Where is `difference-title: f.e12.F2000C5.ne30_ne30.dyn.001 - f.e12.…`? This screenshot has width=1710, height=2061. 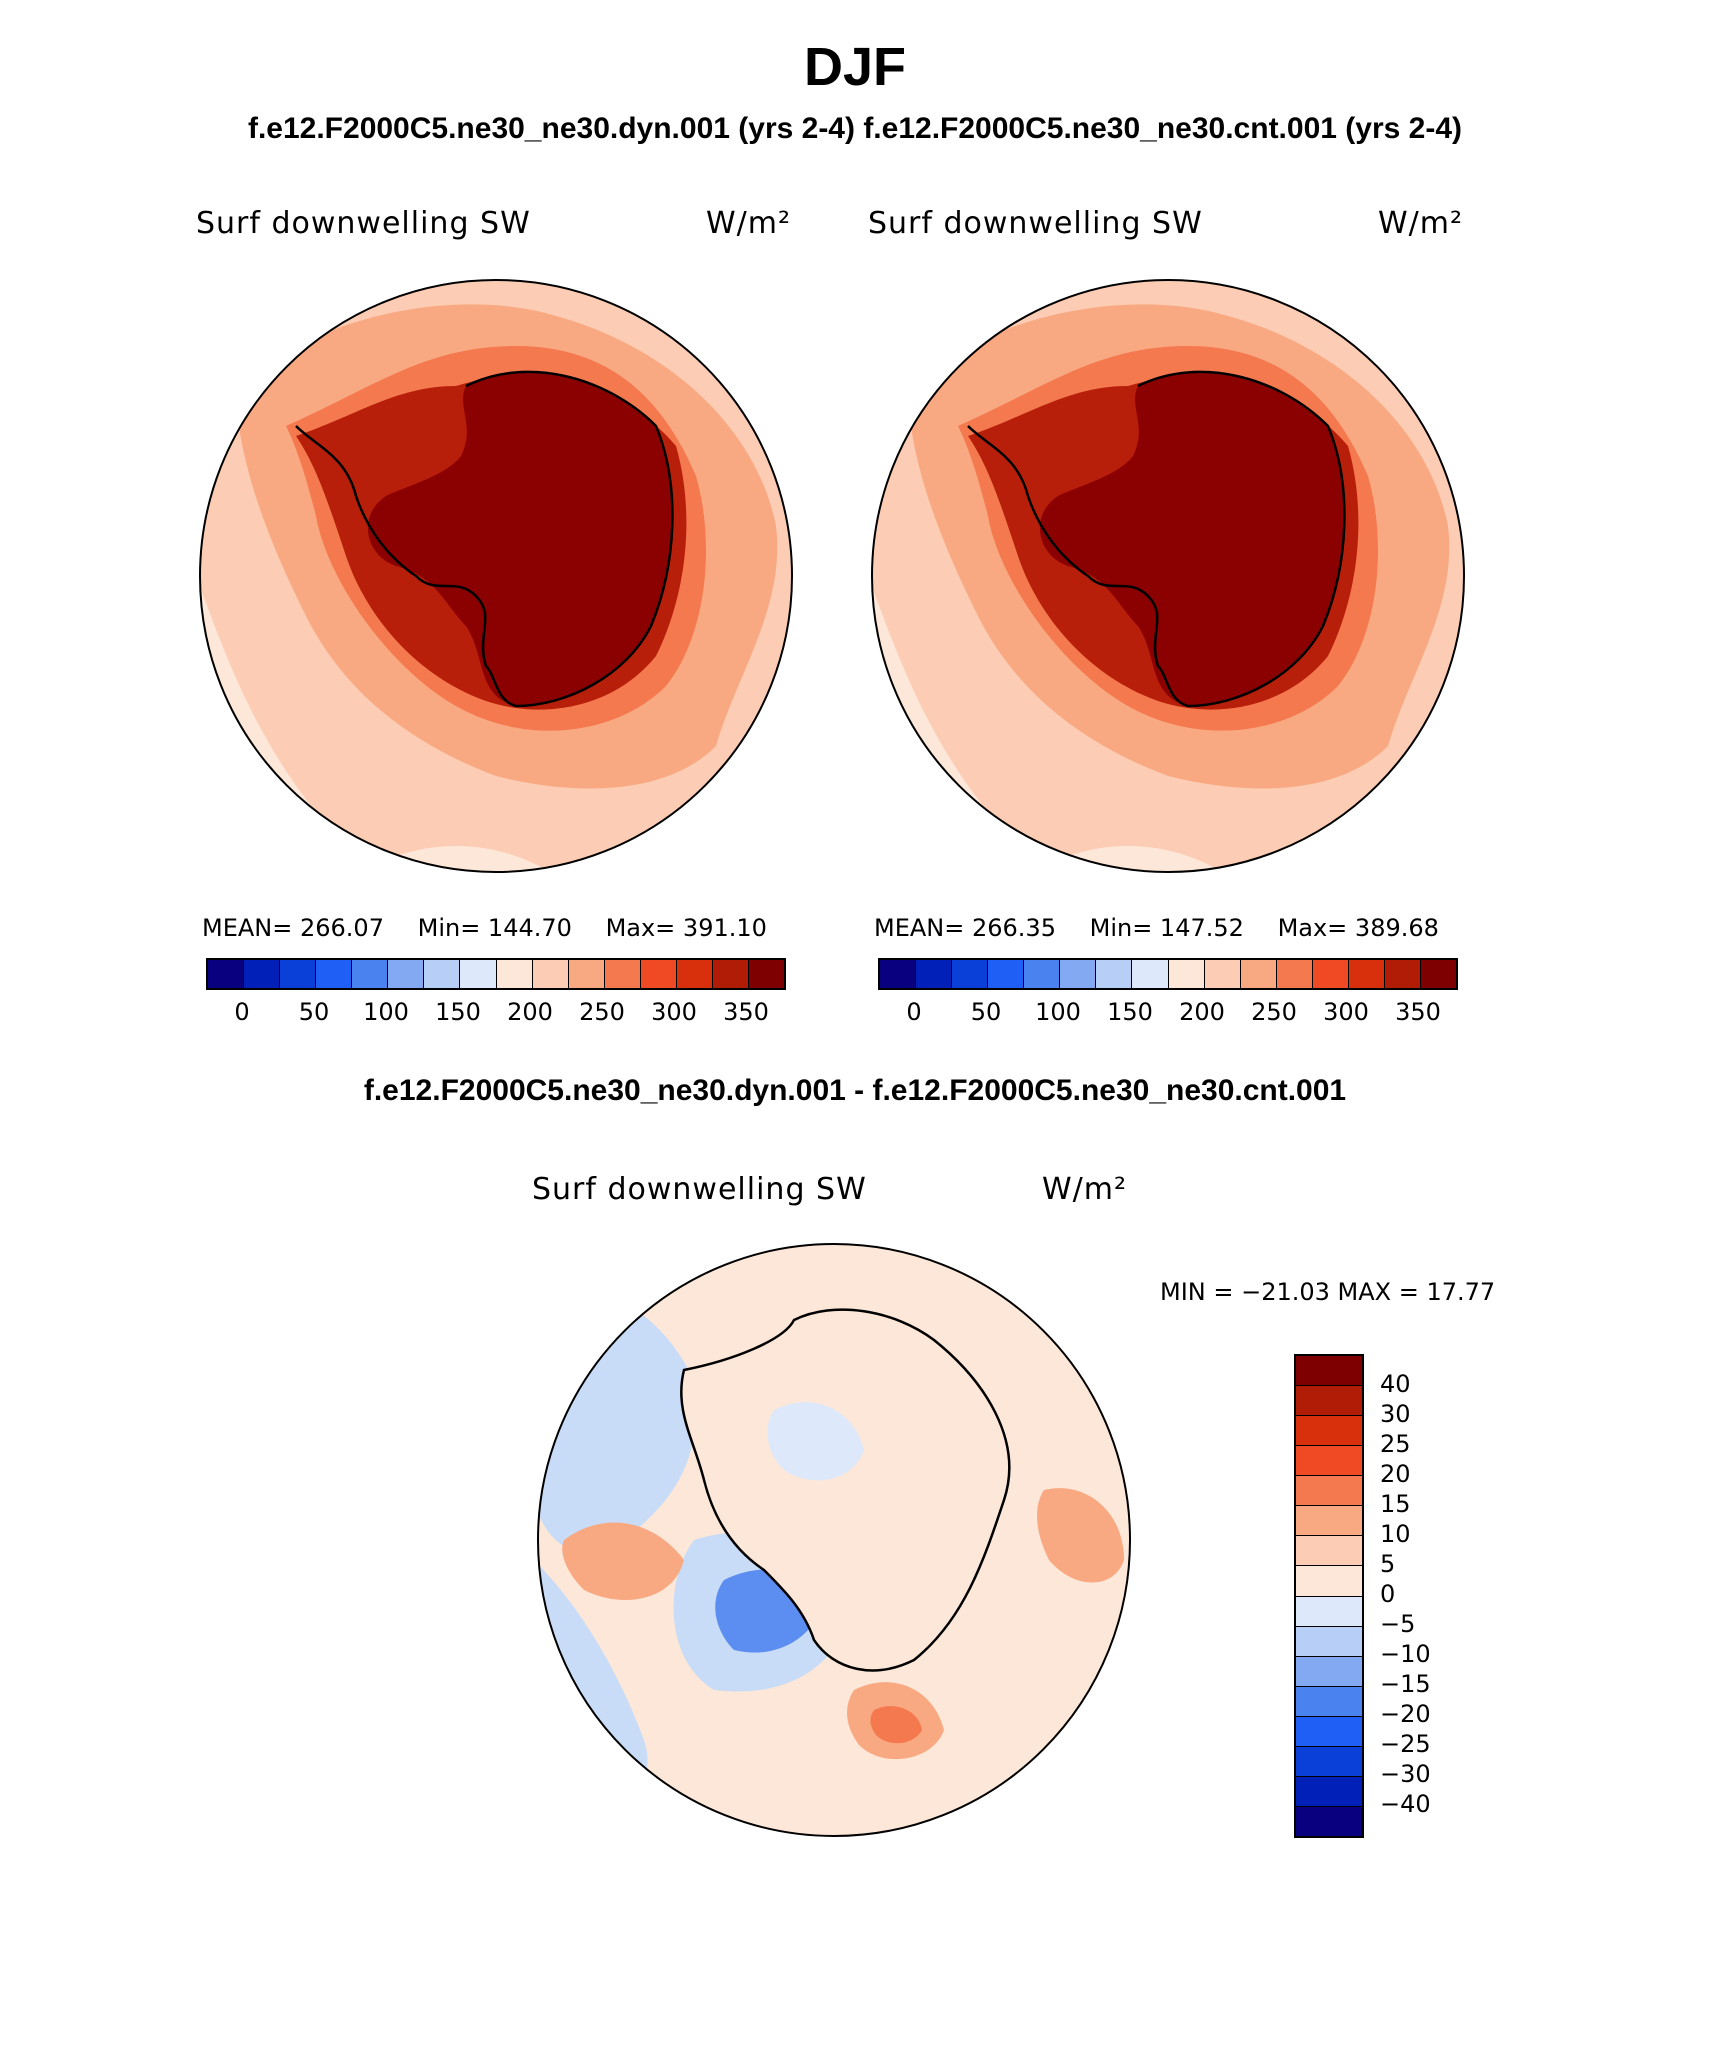 difference-title: f.e12.F2000C5.ne30_ne30.dyn.001 - f.e12.… is located at coordinates (855, 1090).